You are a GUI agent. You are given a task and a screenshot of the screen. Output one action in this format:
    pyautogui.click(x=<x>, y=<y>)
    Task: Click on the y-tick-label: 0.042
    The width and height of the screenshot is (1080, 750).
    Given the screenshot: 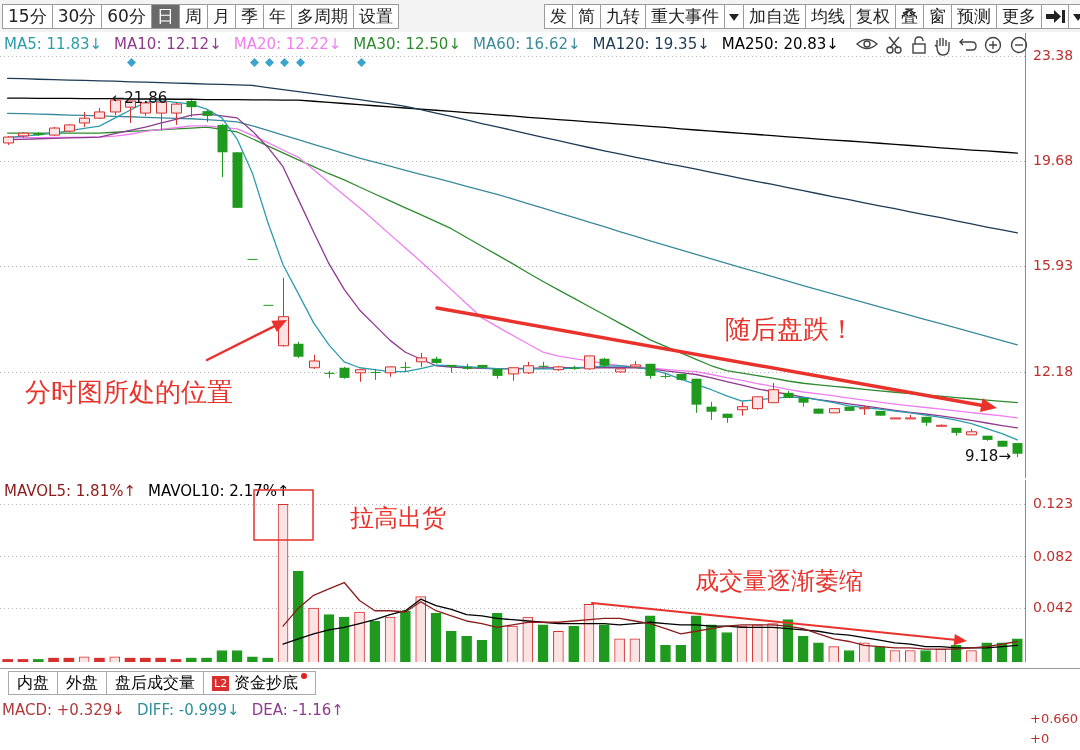 What is the action you would take?
    pyautogui.click(x=1053, y=606)
    